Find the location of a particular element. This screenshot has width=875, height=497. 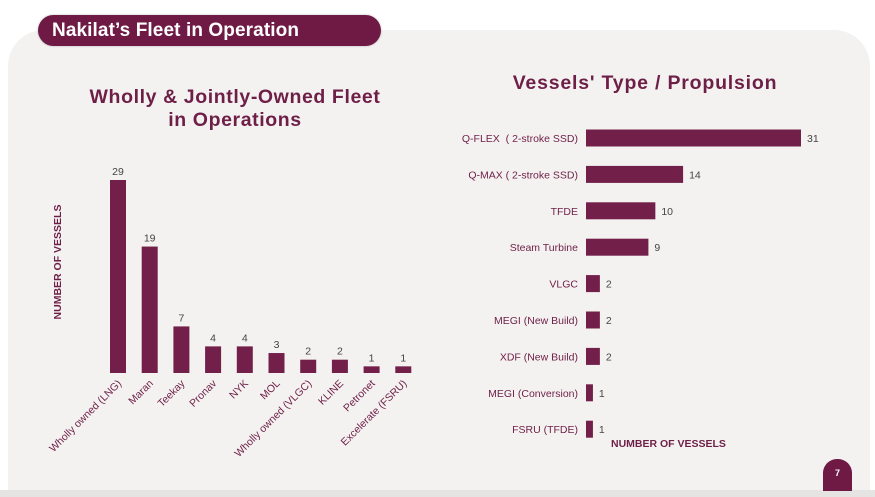

vessel-type-bar-value-label: 14 is located at coordinates (695, 175).